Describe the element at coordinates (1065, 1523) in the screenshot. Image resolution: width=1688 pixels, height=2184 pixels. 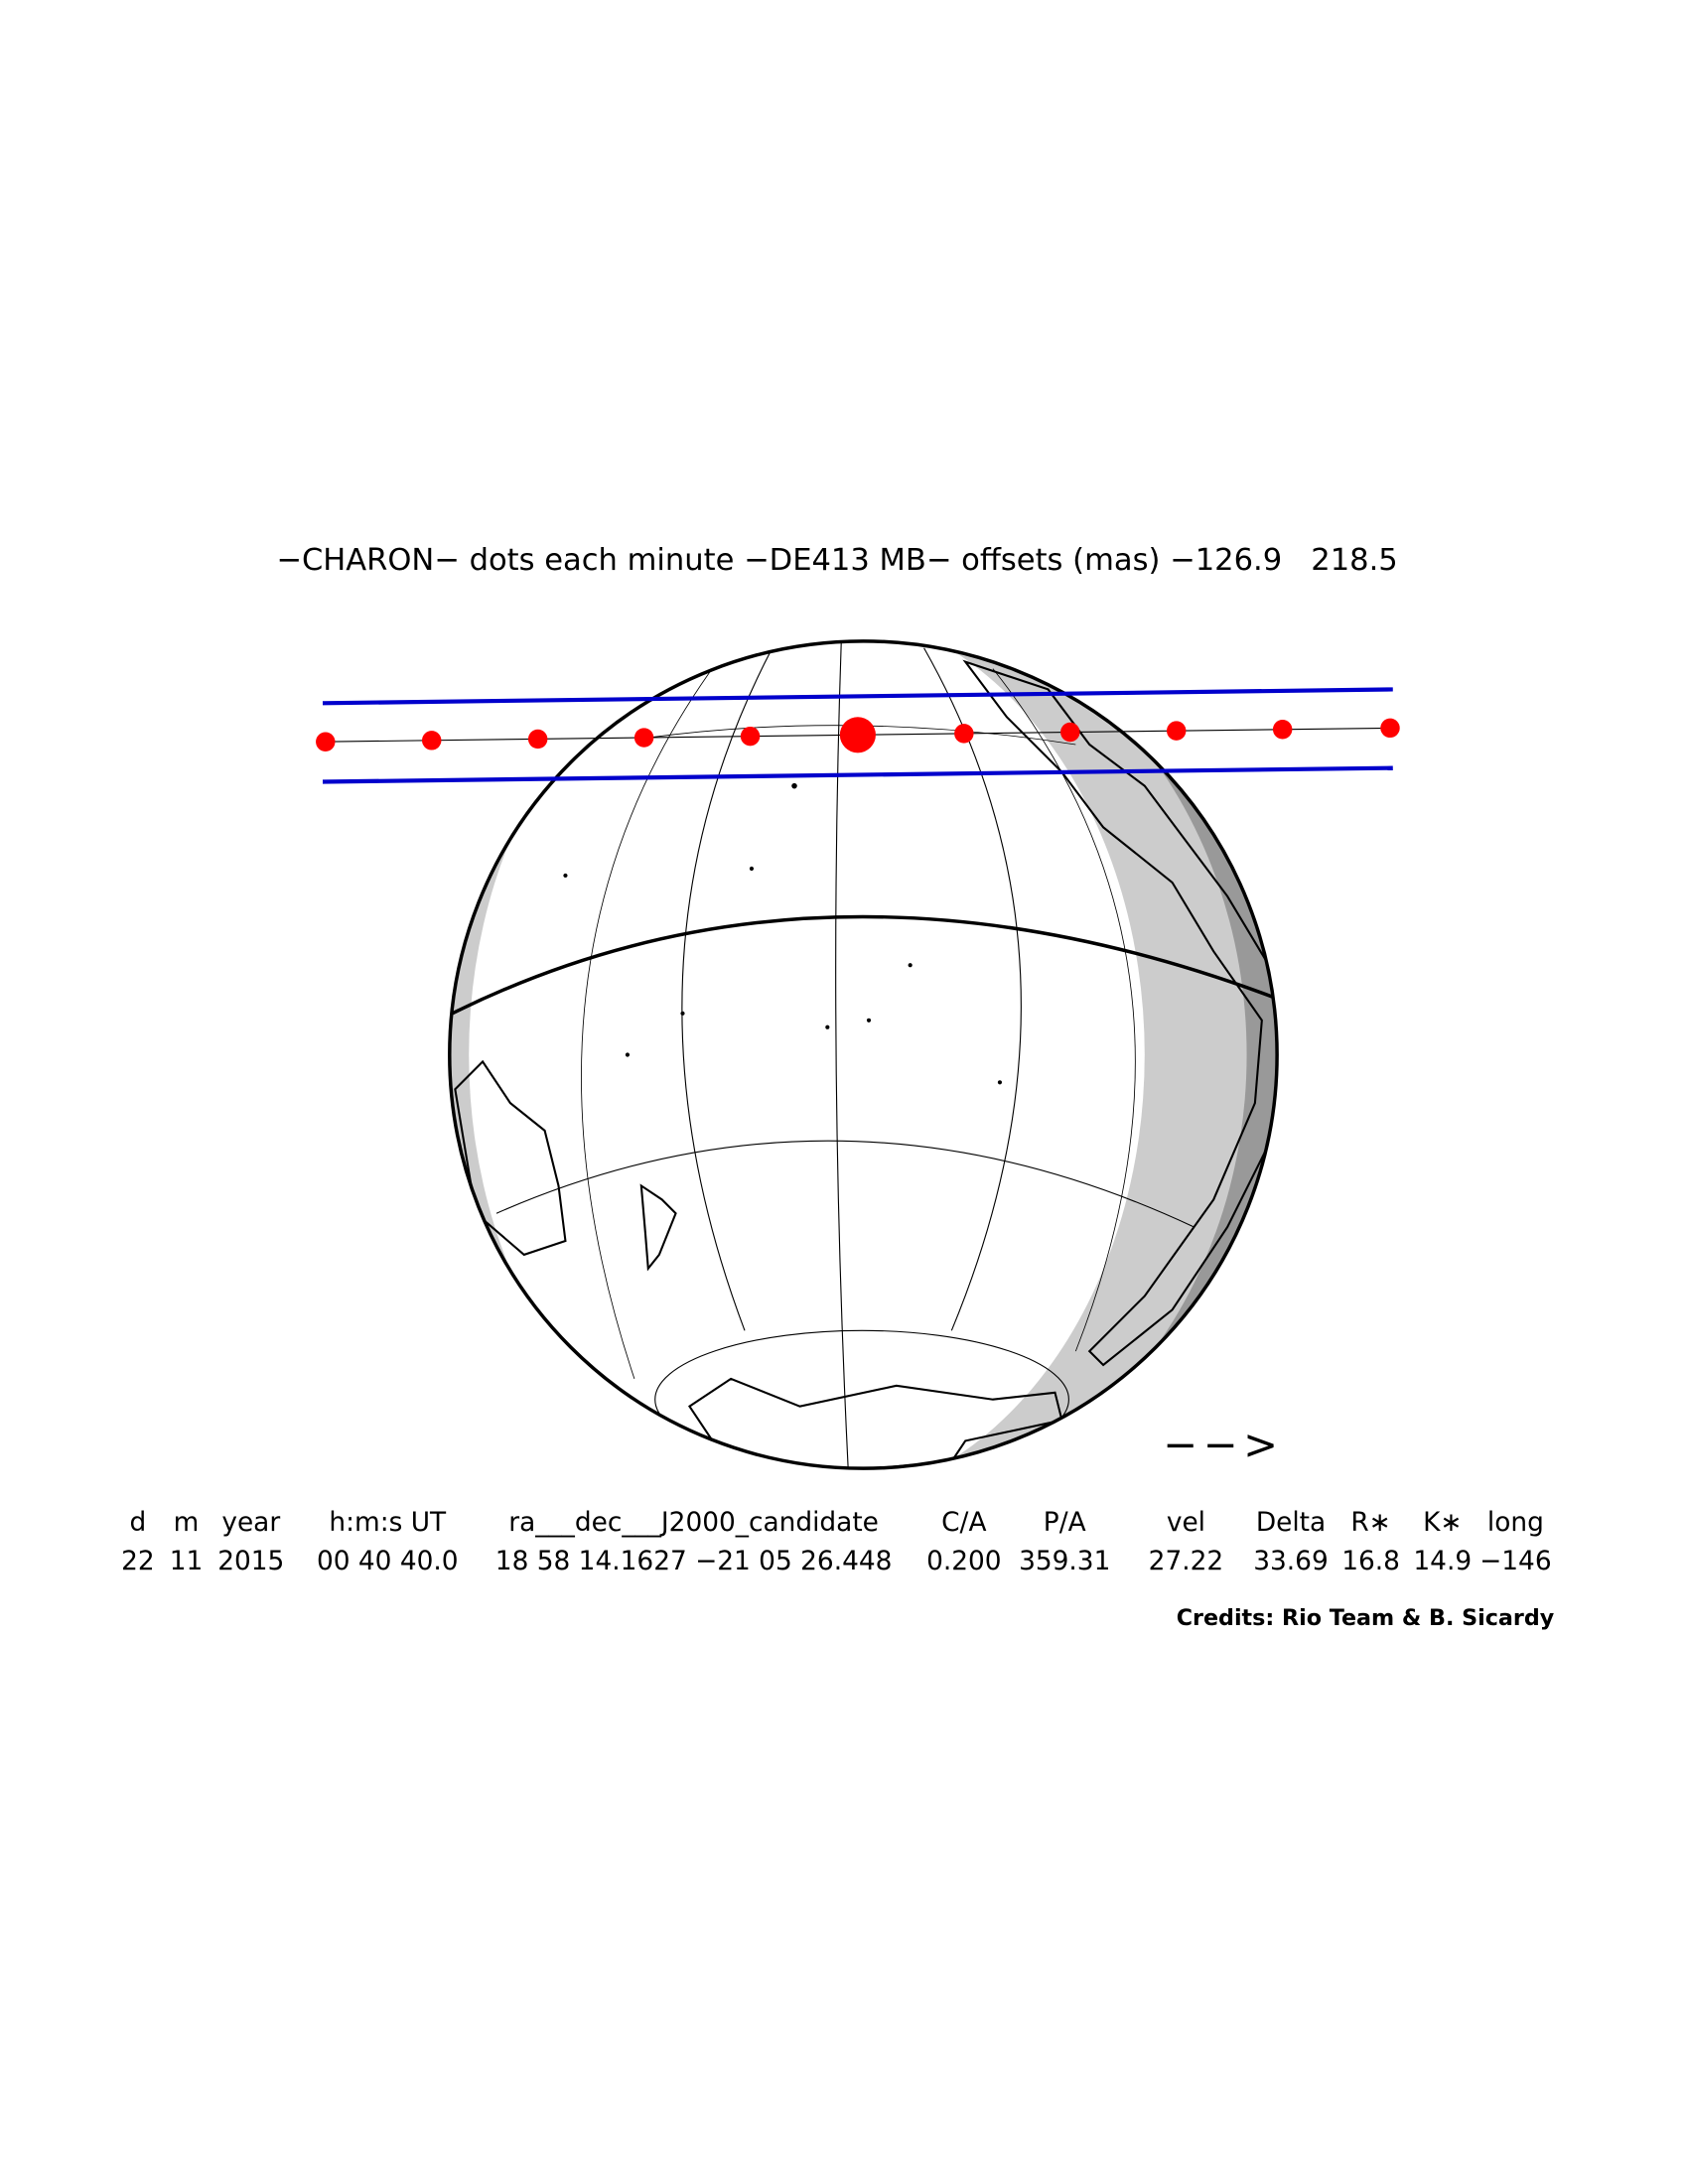
I see `column-header: P/A` at that location.